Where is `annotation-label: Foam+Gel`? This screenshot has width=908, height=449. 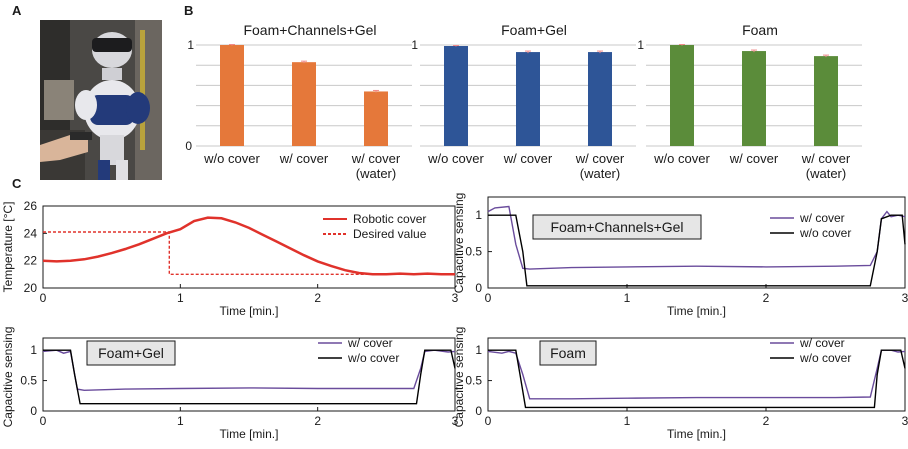
annotation-label: Foam+Gel is located at coordinates (131, 353).